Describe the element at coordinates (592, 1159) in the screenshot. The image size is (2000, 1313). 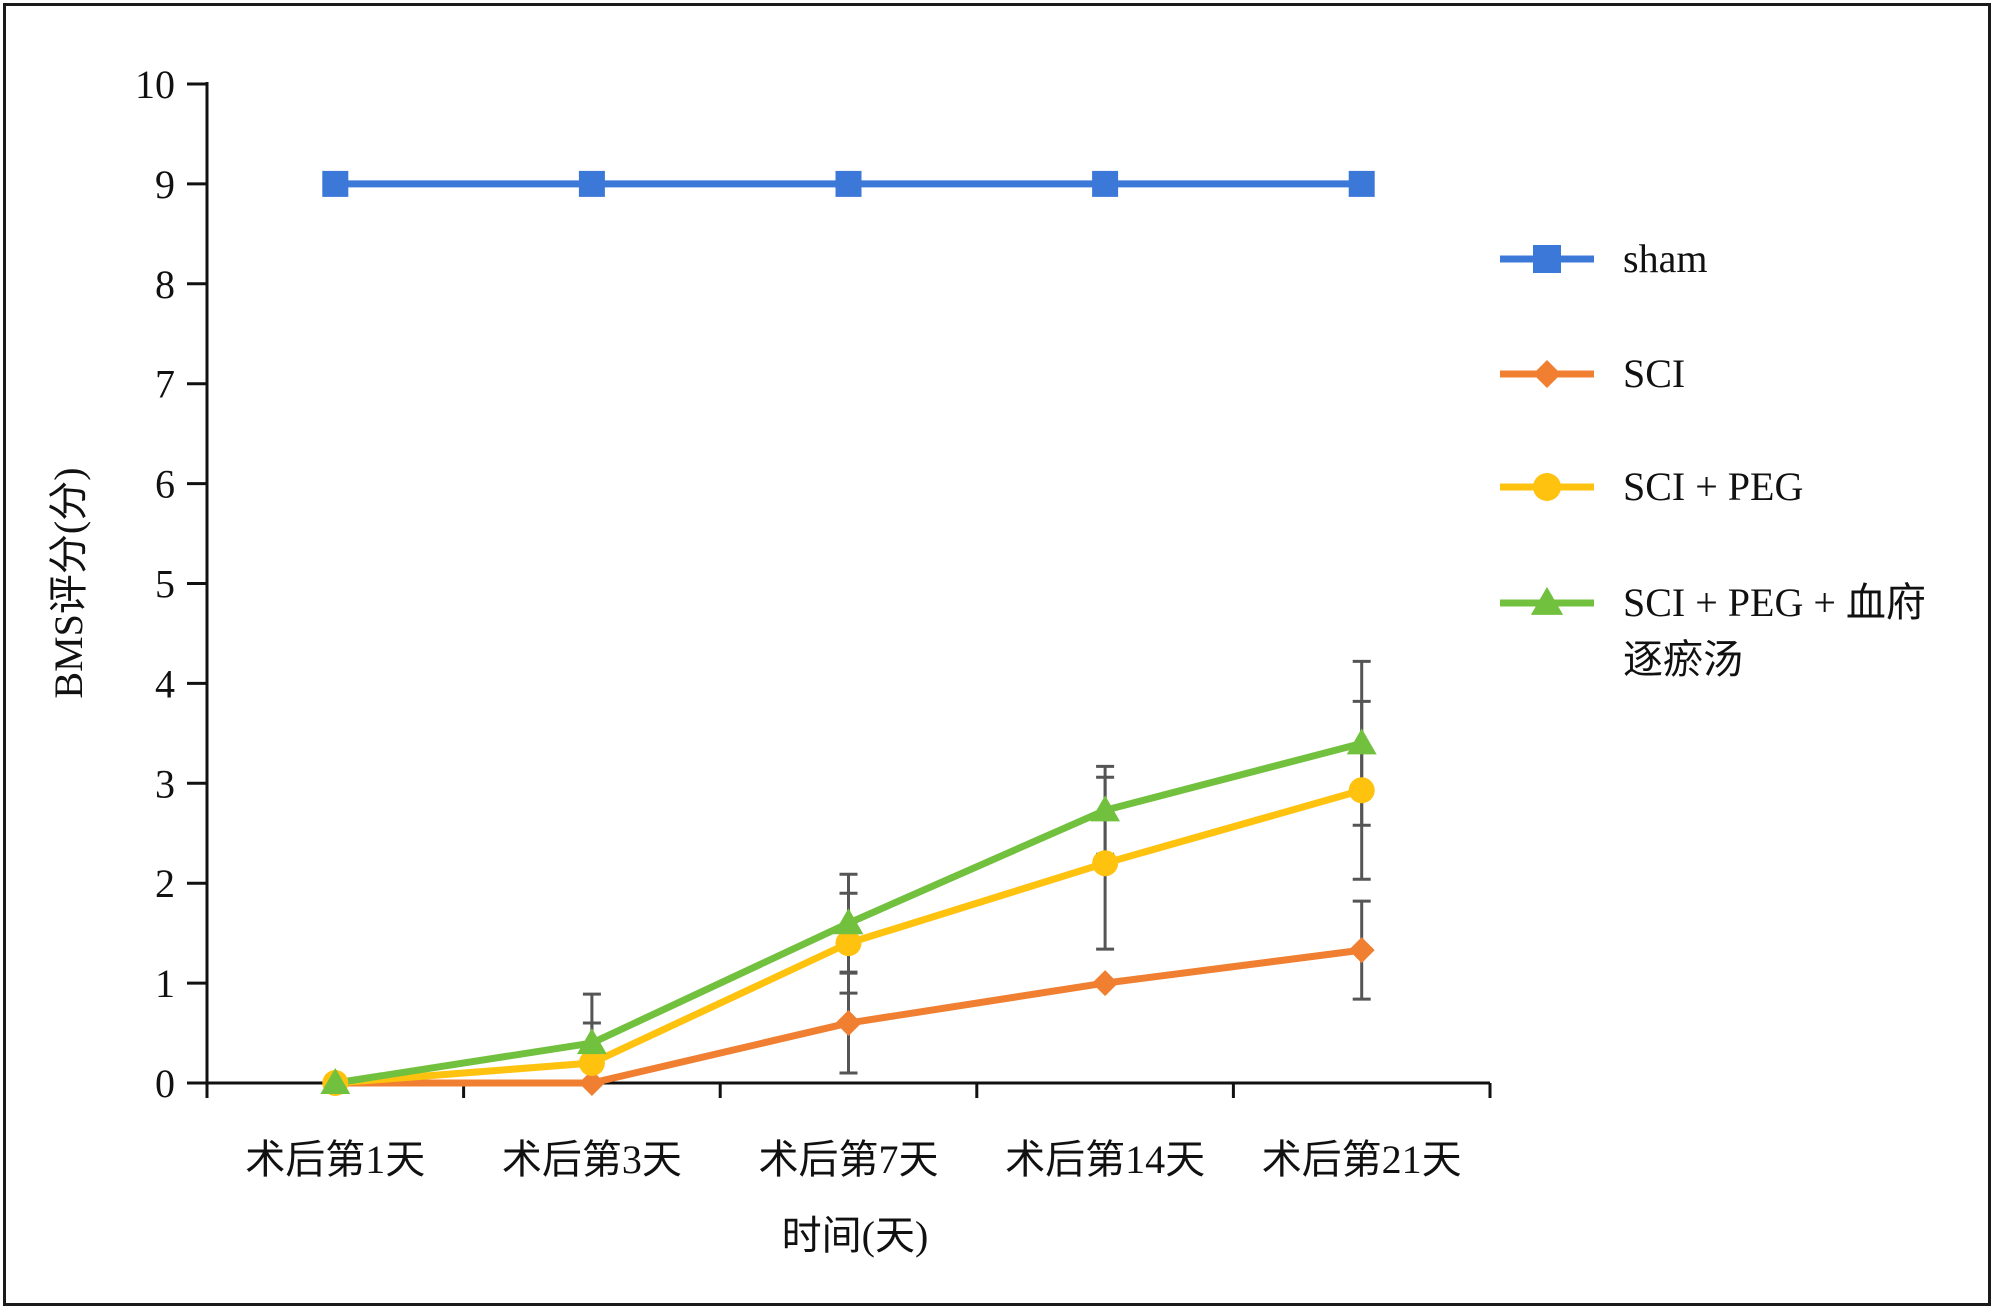
I see `x-tick-label: 术后第3天` at that location.